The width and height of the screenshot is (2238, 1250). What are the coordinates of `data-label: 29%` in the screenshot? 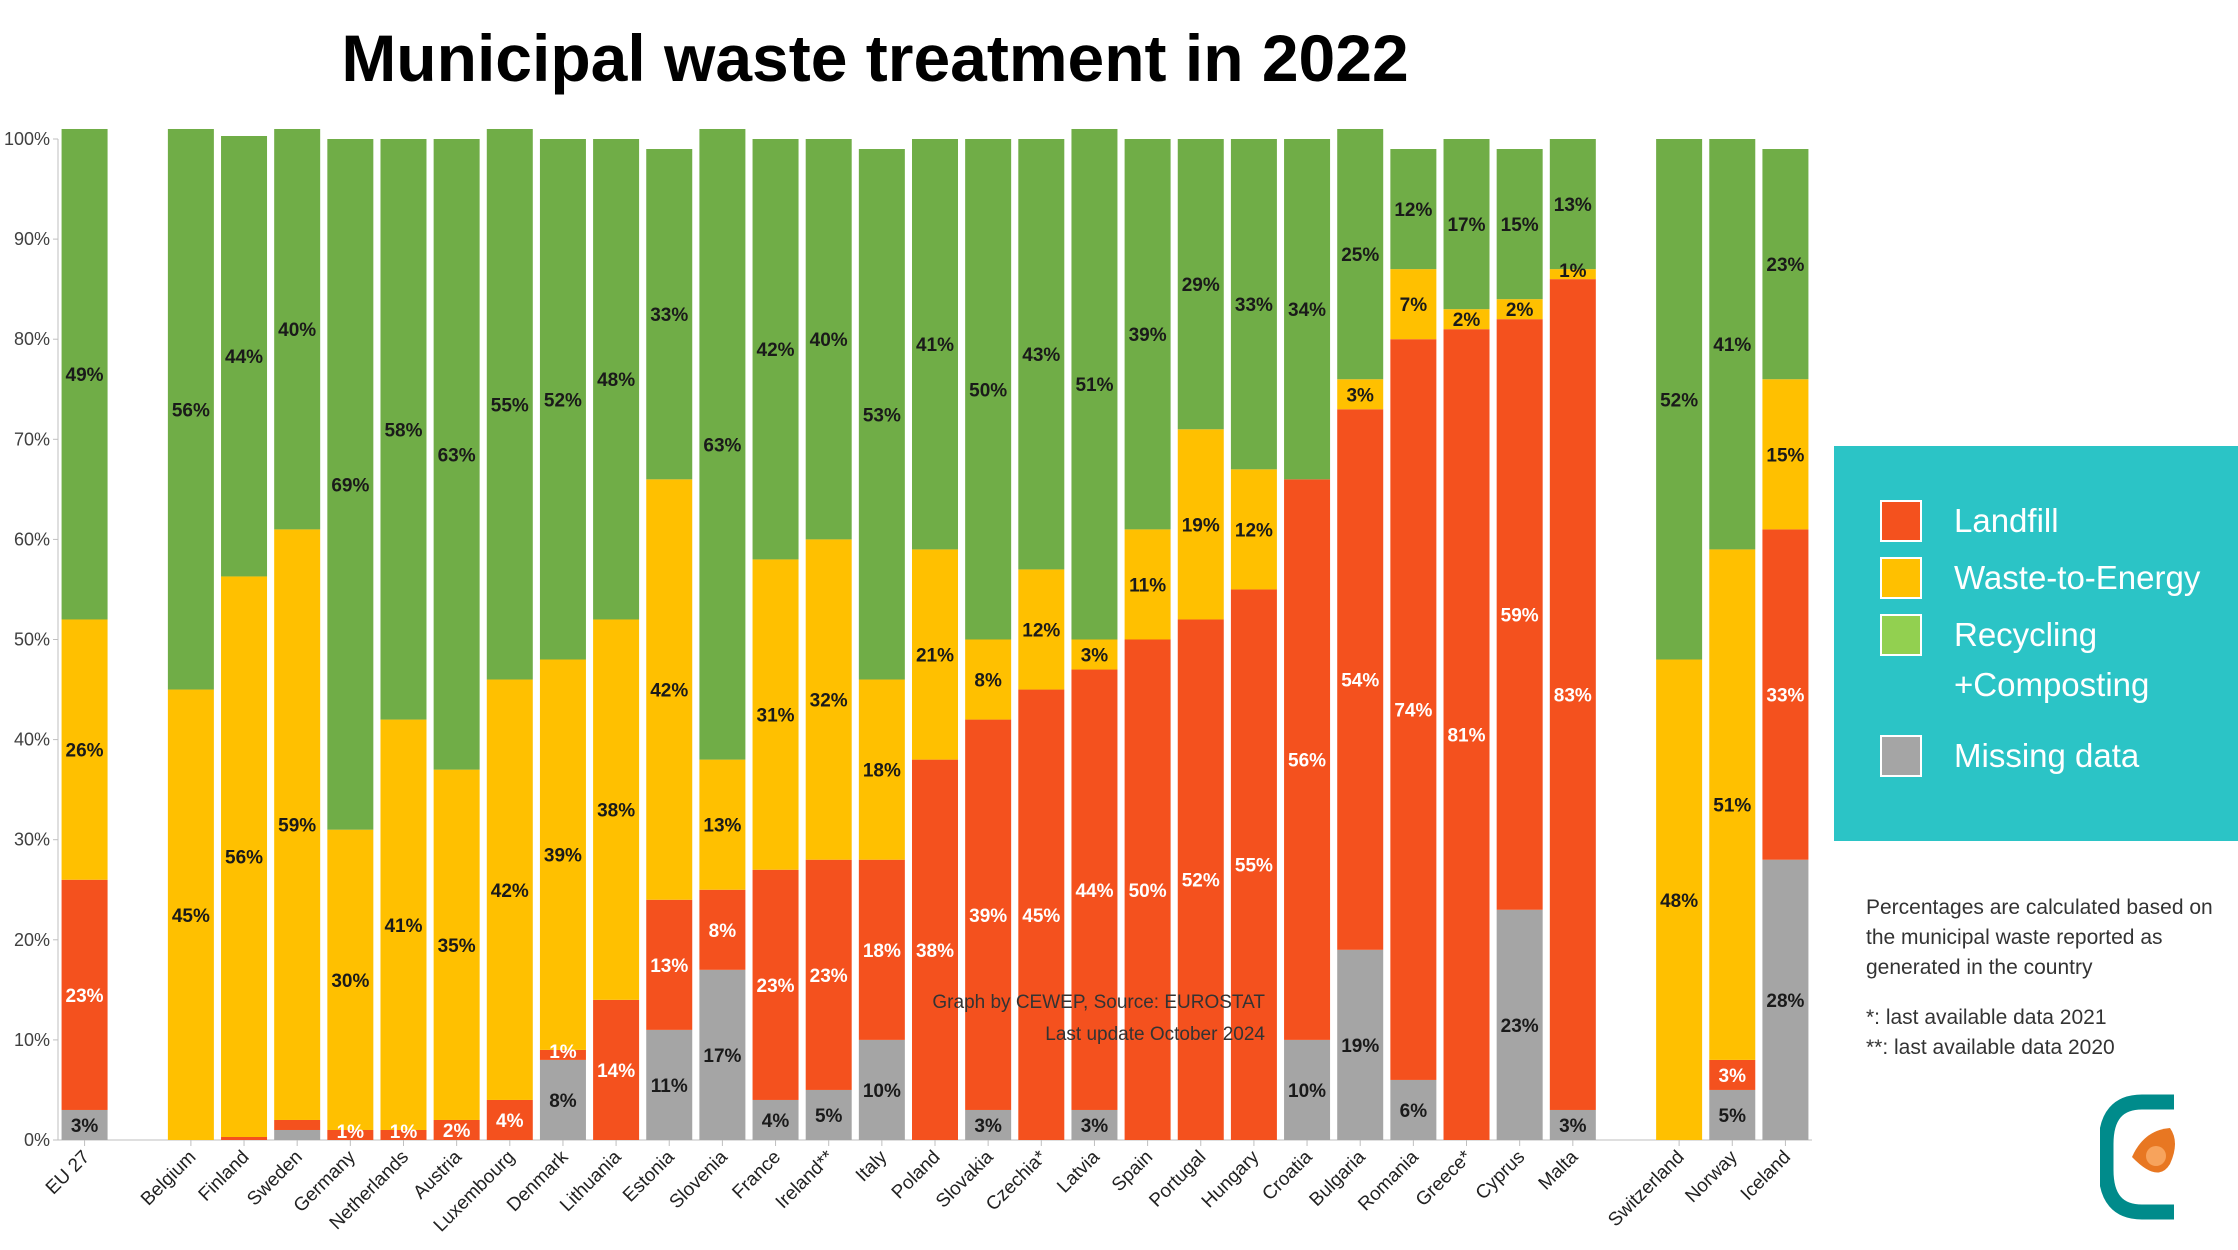 It's located at (1201, 285).